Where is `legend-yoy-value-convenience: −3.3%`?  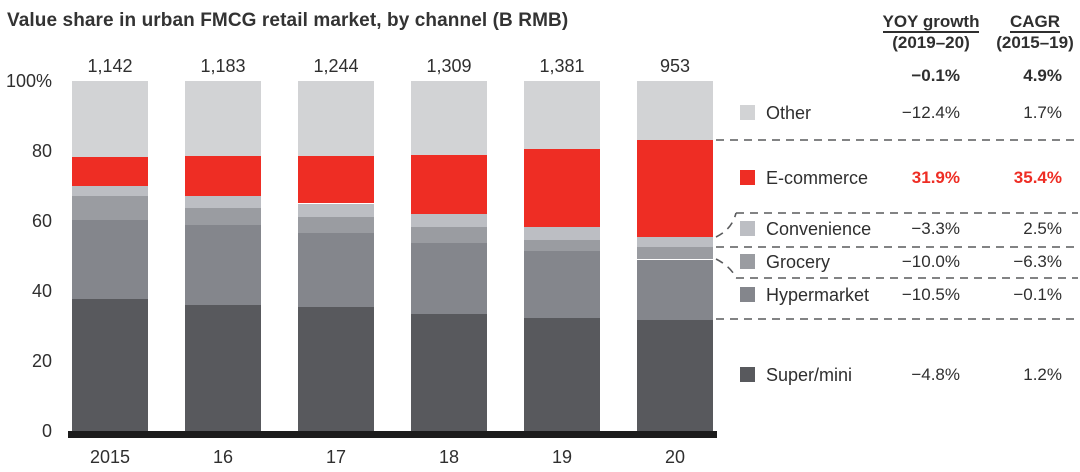
legend-yoy-value-convenience: −3.3% is located at coordinates (935, 228).